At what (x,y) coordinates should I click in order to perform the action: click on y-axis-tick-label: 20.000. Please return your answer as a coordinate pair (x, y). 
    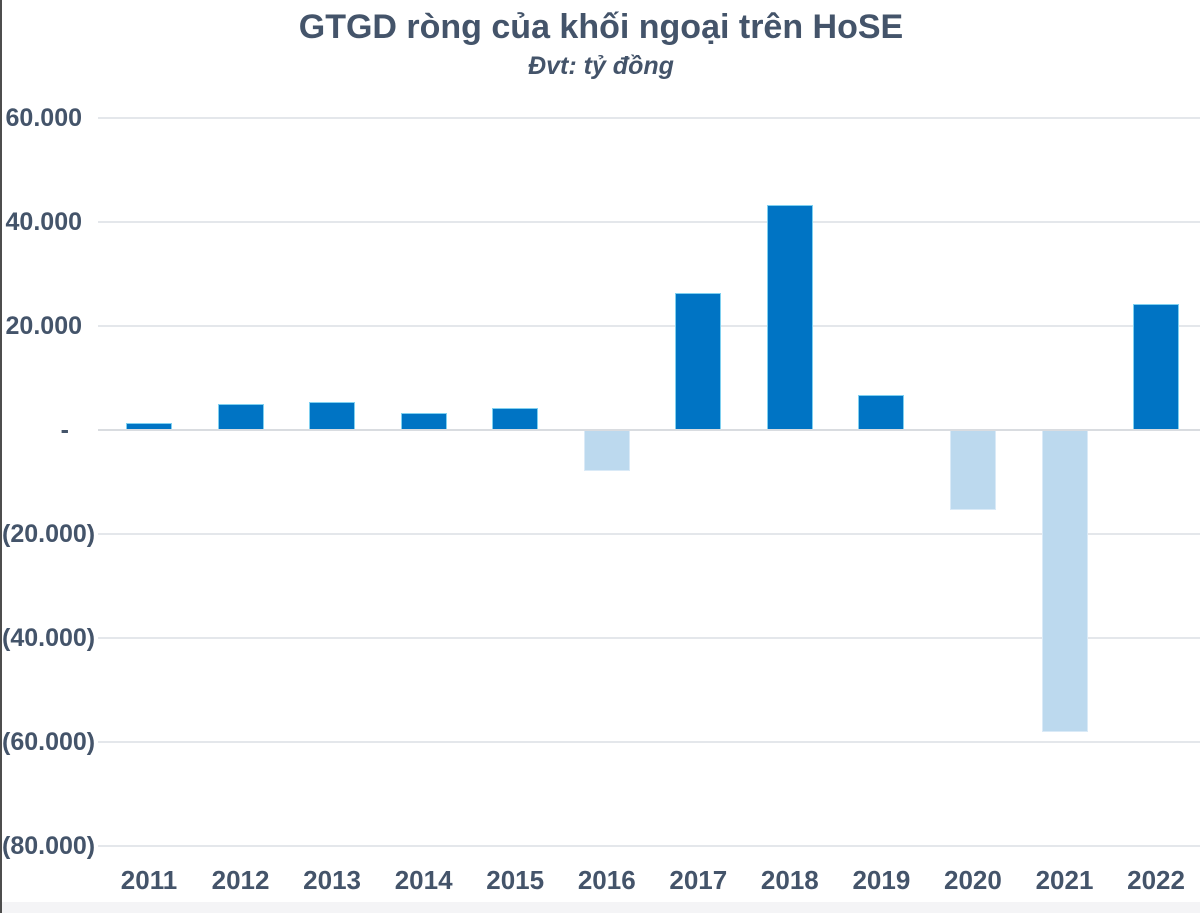
    Looking at the image, I should click on (43, 326).